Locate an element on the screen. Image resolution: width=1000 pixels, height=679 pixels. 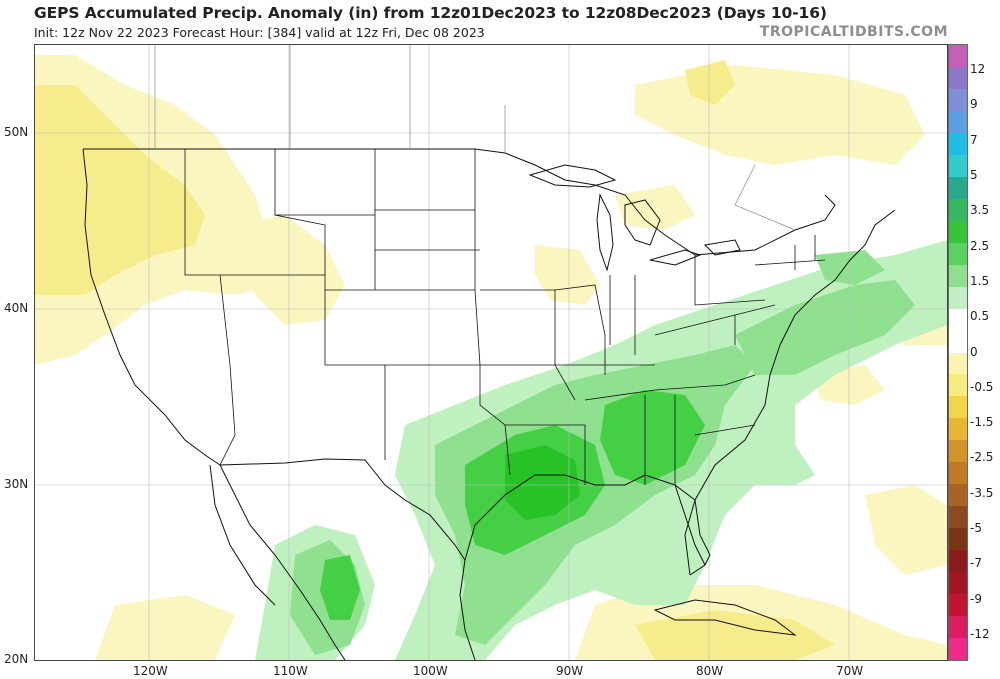
colorbar-tick-label: -2.5 is located at coordinates (982, 457).